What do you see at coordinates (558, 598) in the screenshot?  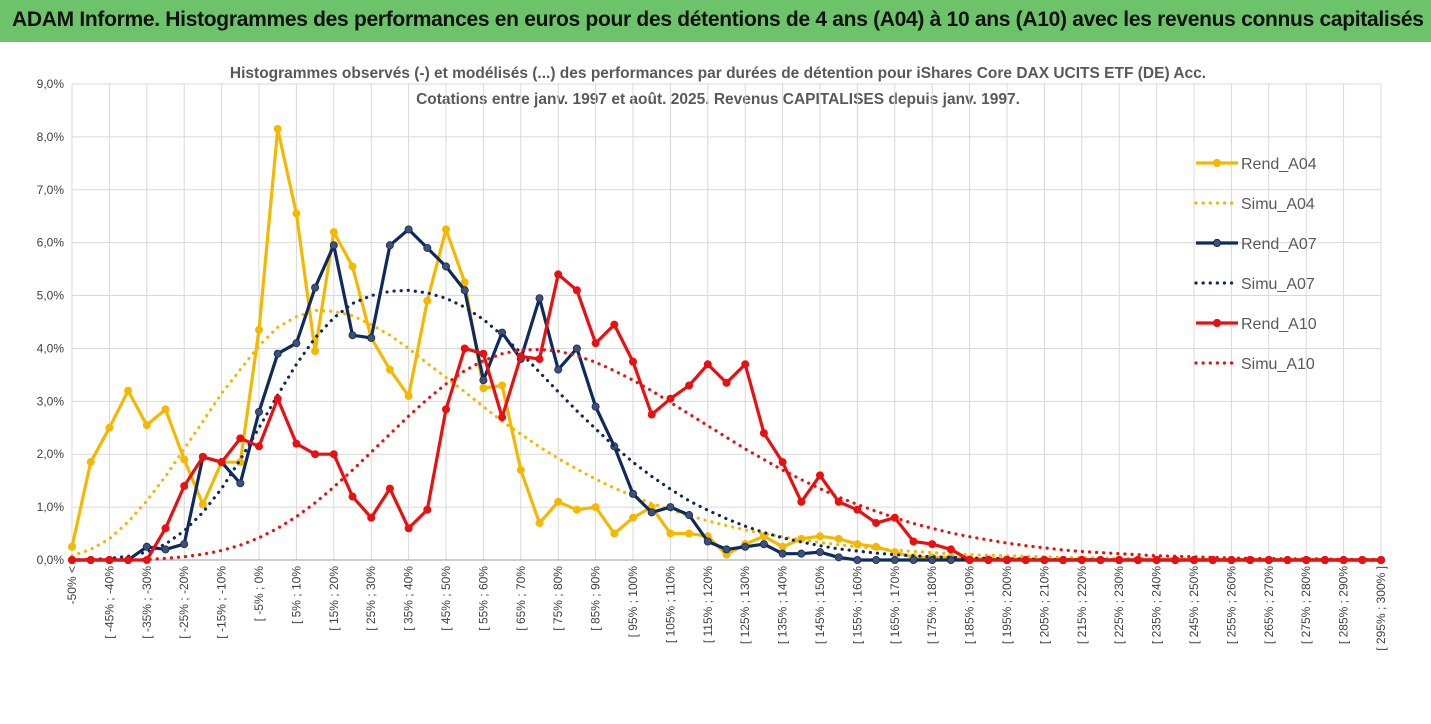 I see `x-tick-label: [ 75% ; 80%` at bounding box center [558, 598].